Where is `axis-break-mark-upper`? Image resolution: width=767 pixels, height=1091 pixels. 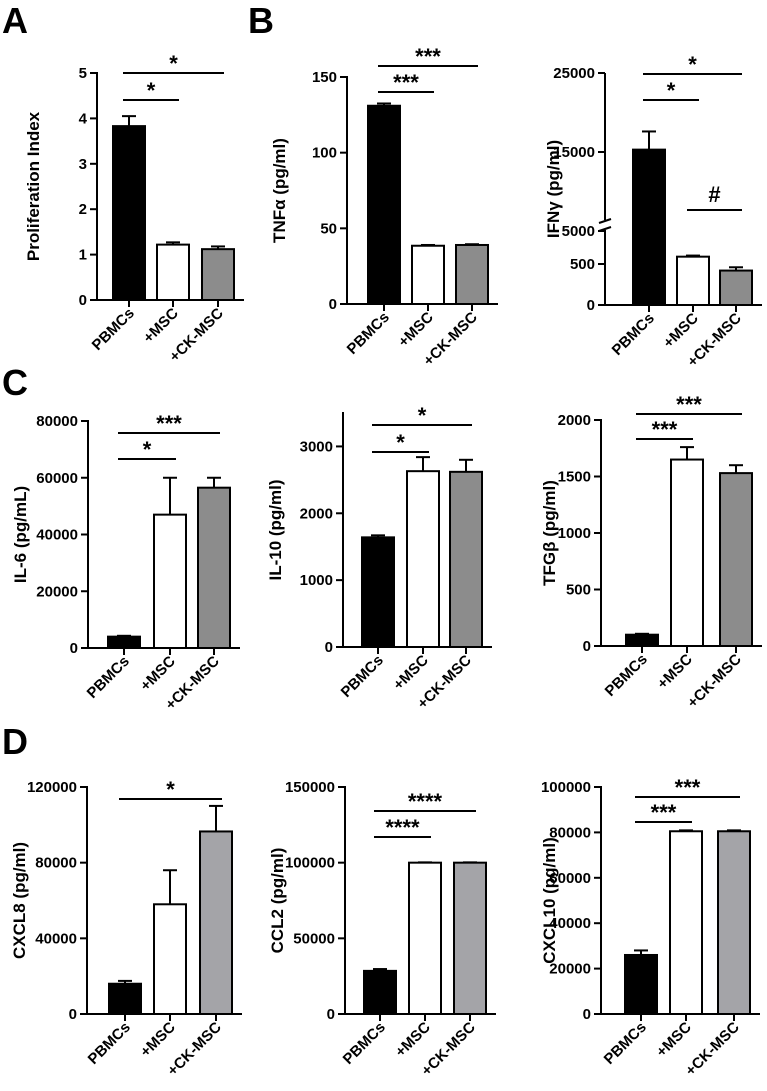
axis-break-mark-upper is located at coordinates (605, 221).